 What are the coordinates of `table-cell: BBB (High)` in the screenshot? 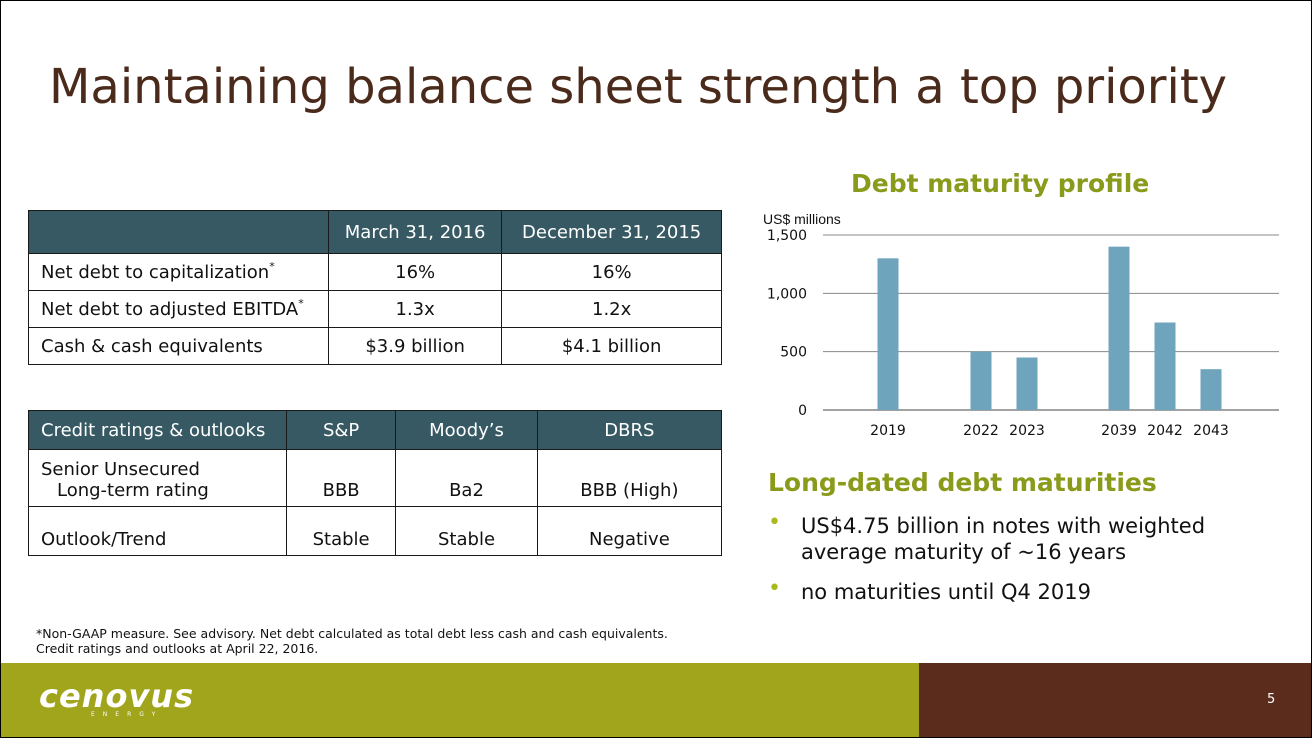 It's located at (629, 478).